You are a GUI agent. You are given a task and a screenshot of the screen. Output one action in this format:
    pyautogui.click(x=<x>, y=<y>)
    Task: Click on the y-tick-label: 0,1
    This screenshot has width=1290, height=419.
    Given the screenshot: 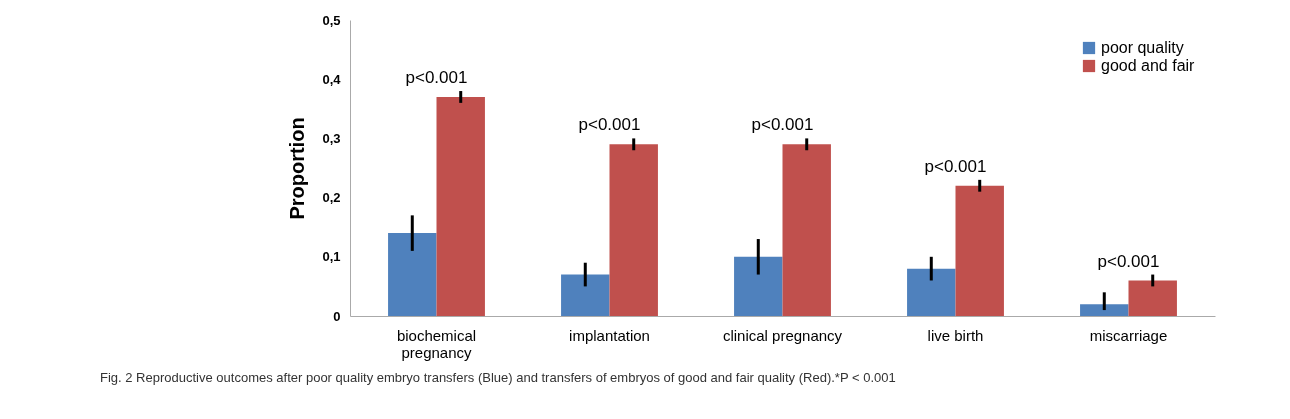 What is the action you would take?
    pyautogui.click(x=331, y=257)
    